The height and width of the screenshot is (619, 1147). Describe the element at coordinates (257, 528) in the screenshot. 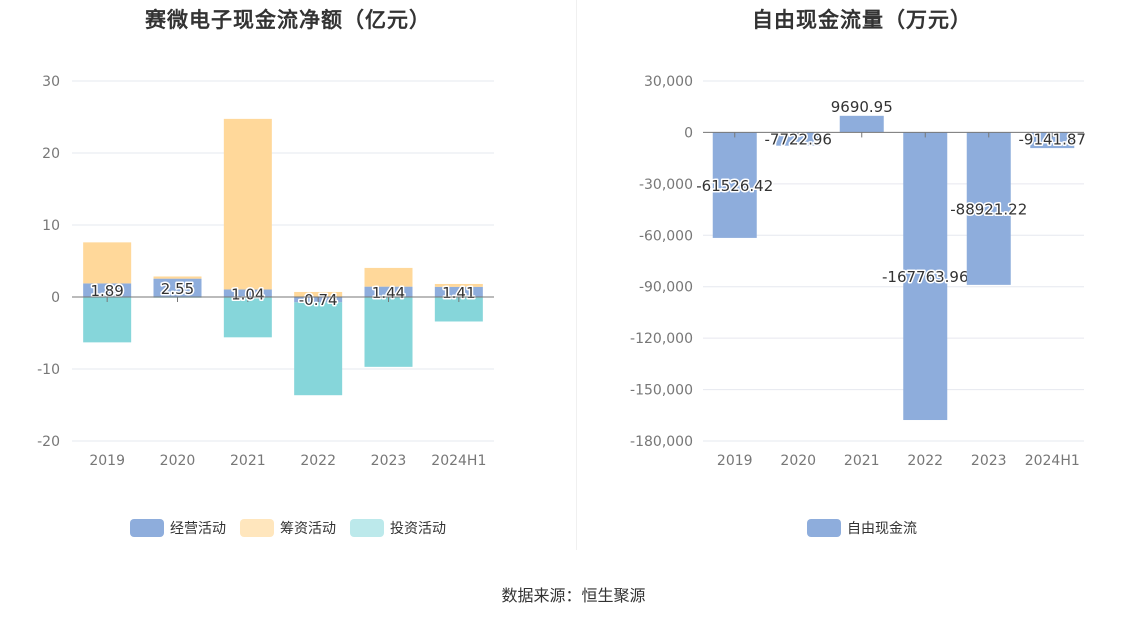

I see `legend-swatch-financing` at that location.